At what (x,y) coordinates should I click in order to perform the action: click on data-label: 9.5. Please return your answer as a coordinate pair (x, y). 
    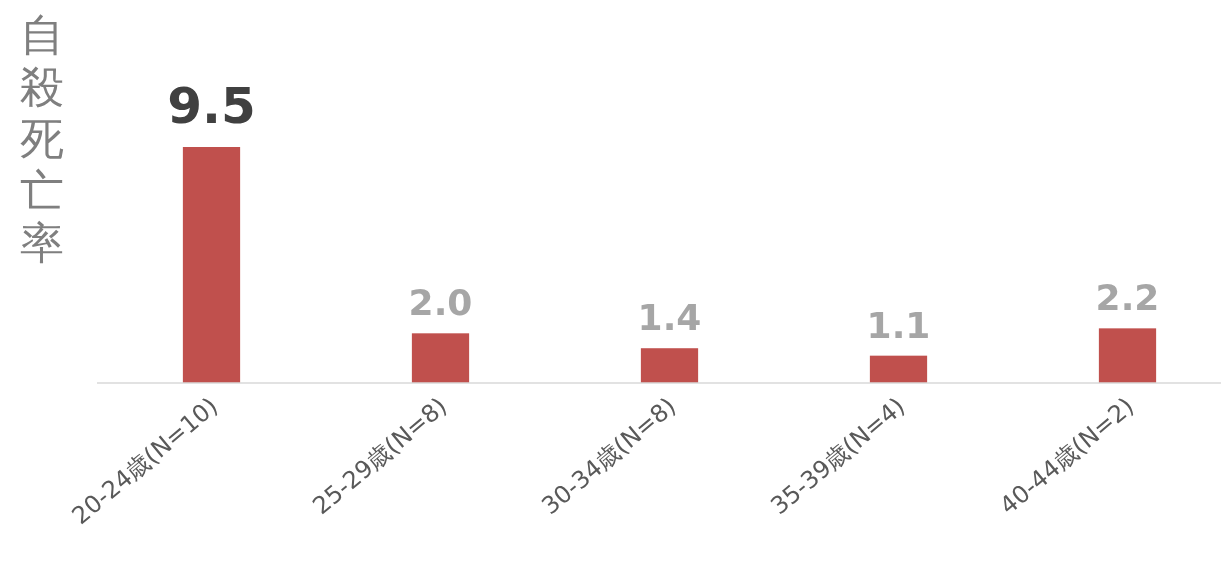
    Looking at the image, I should click on (211, 106).